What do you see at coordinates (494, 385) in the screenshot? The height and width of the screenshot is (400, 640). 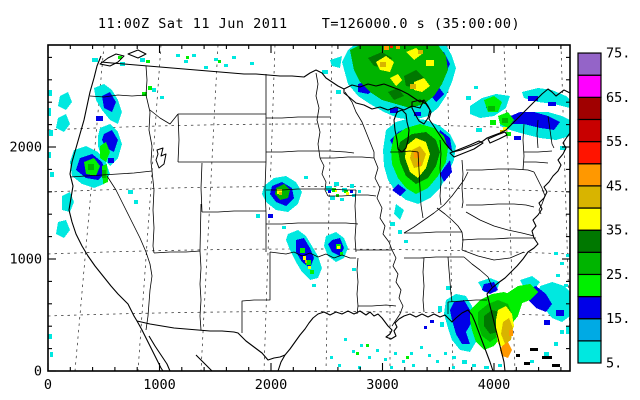 I see `x-tick-label: 4000` at bounding box center [494, 385].